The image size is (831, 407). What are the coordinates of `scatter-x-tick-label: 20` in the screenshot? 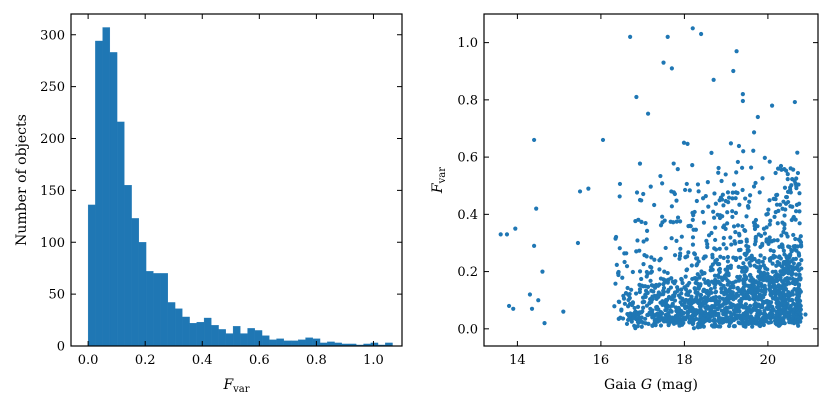 It's located at (768, 360).